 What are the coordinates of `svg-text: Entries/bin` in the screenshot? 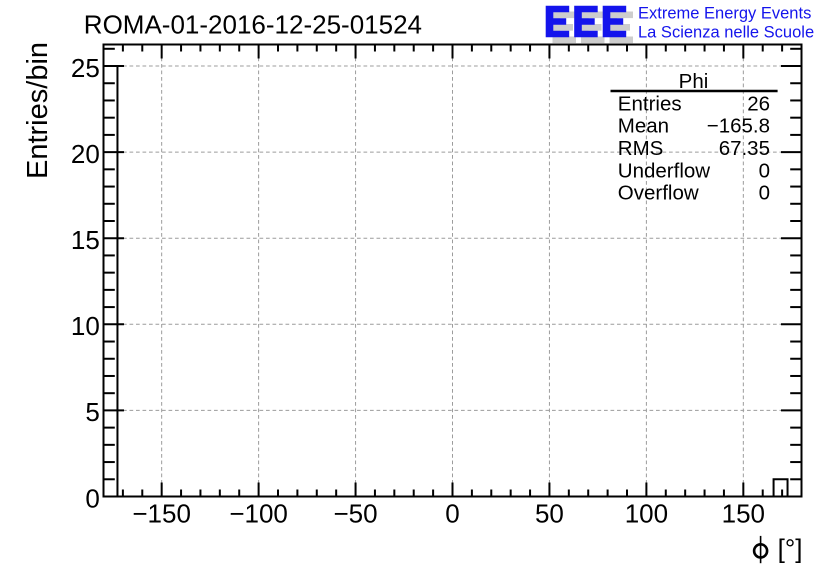 It's located at (38, 110).